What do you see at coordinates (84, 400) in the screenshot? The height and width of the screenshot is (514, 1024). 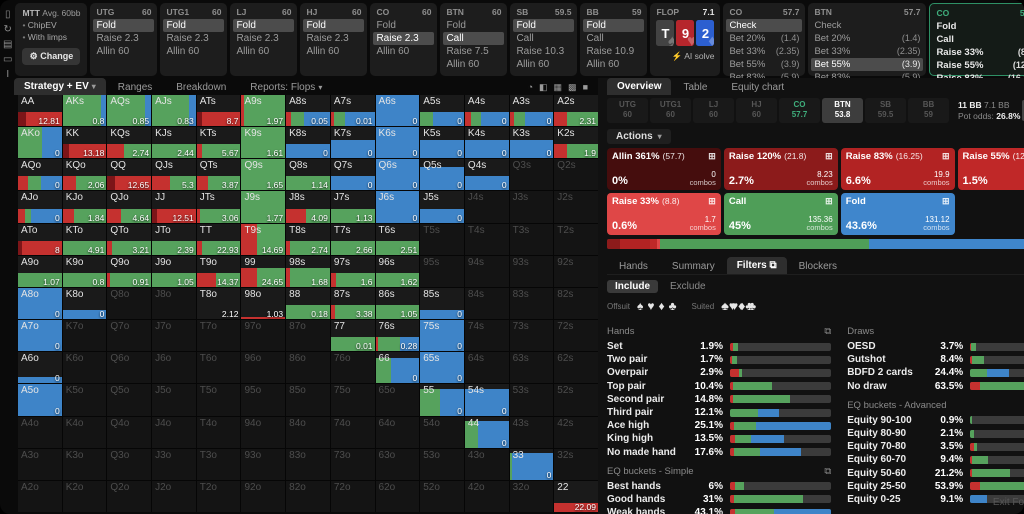 I see `hand-cell-k5o: K5o` at bounding box center [84, 400].